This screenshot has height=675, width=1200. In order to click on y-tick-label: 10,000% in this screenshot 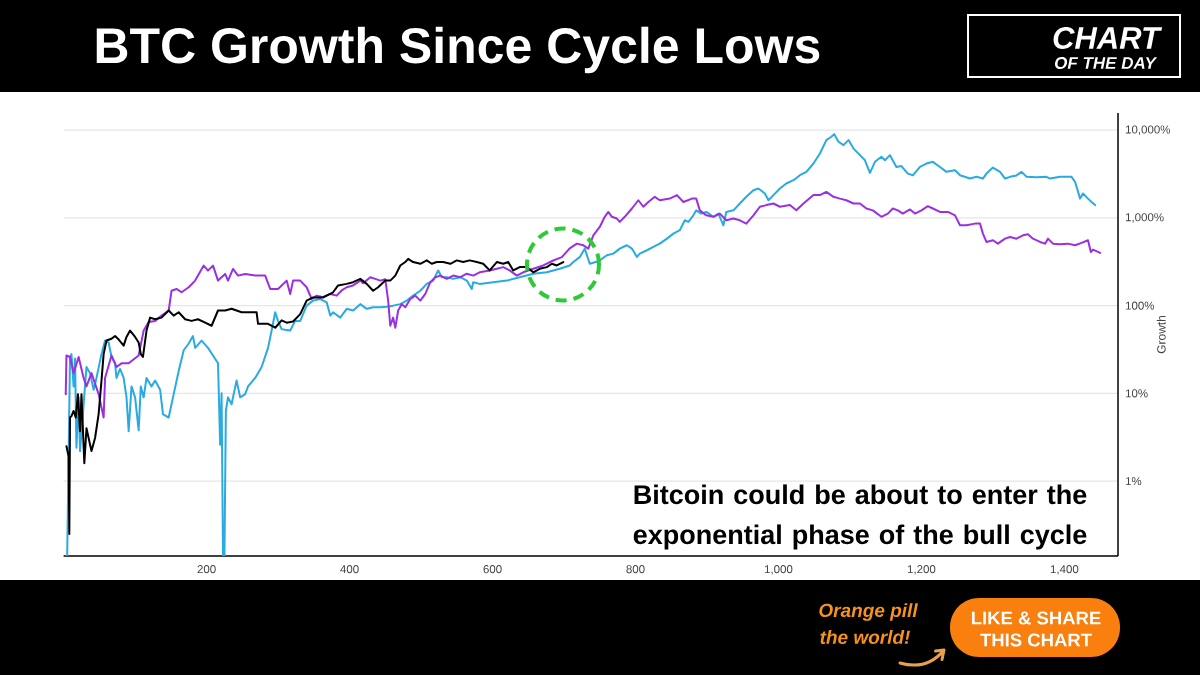, I will do `click(1148, 130)`.